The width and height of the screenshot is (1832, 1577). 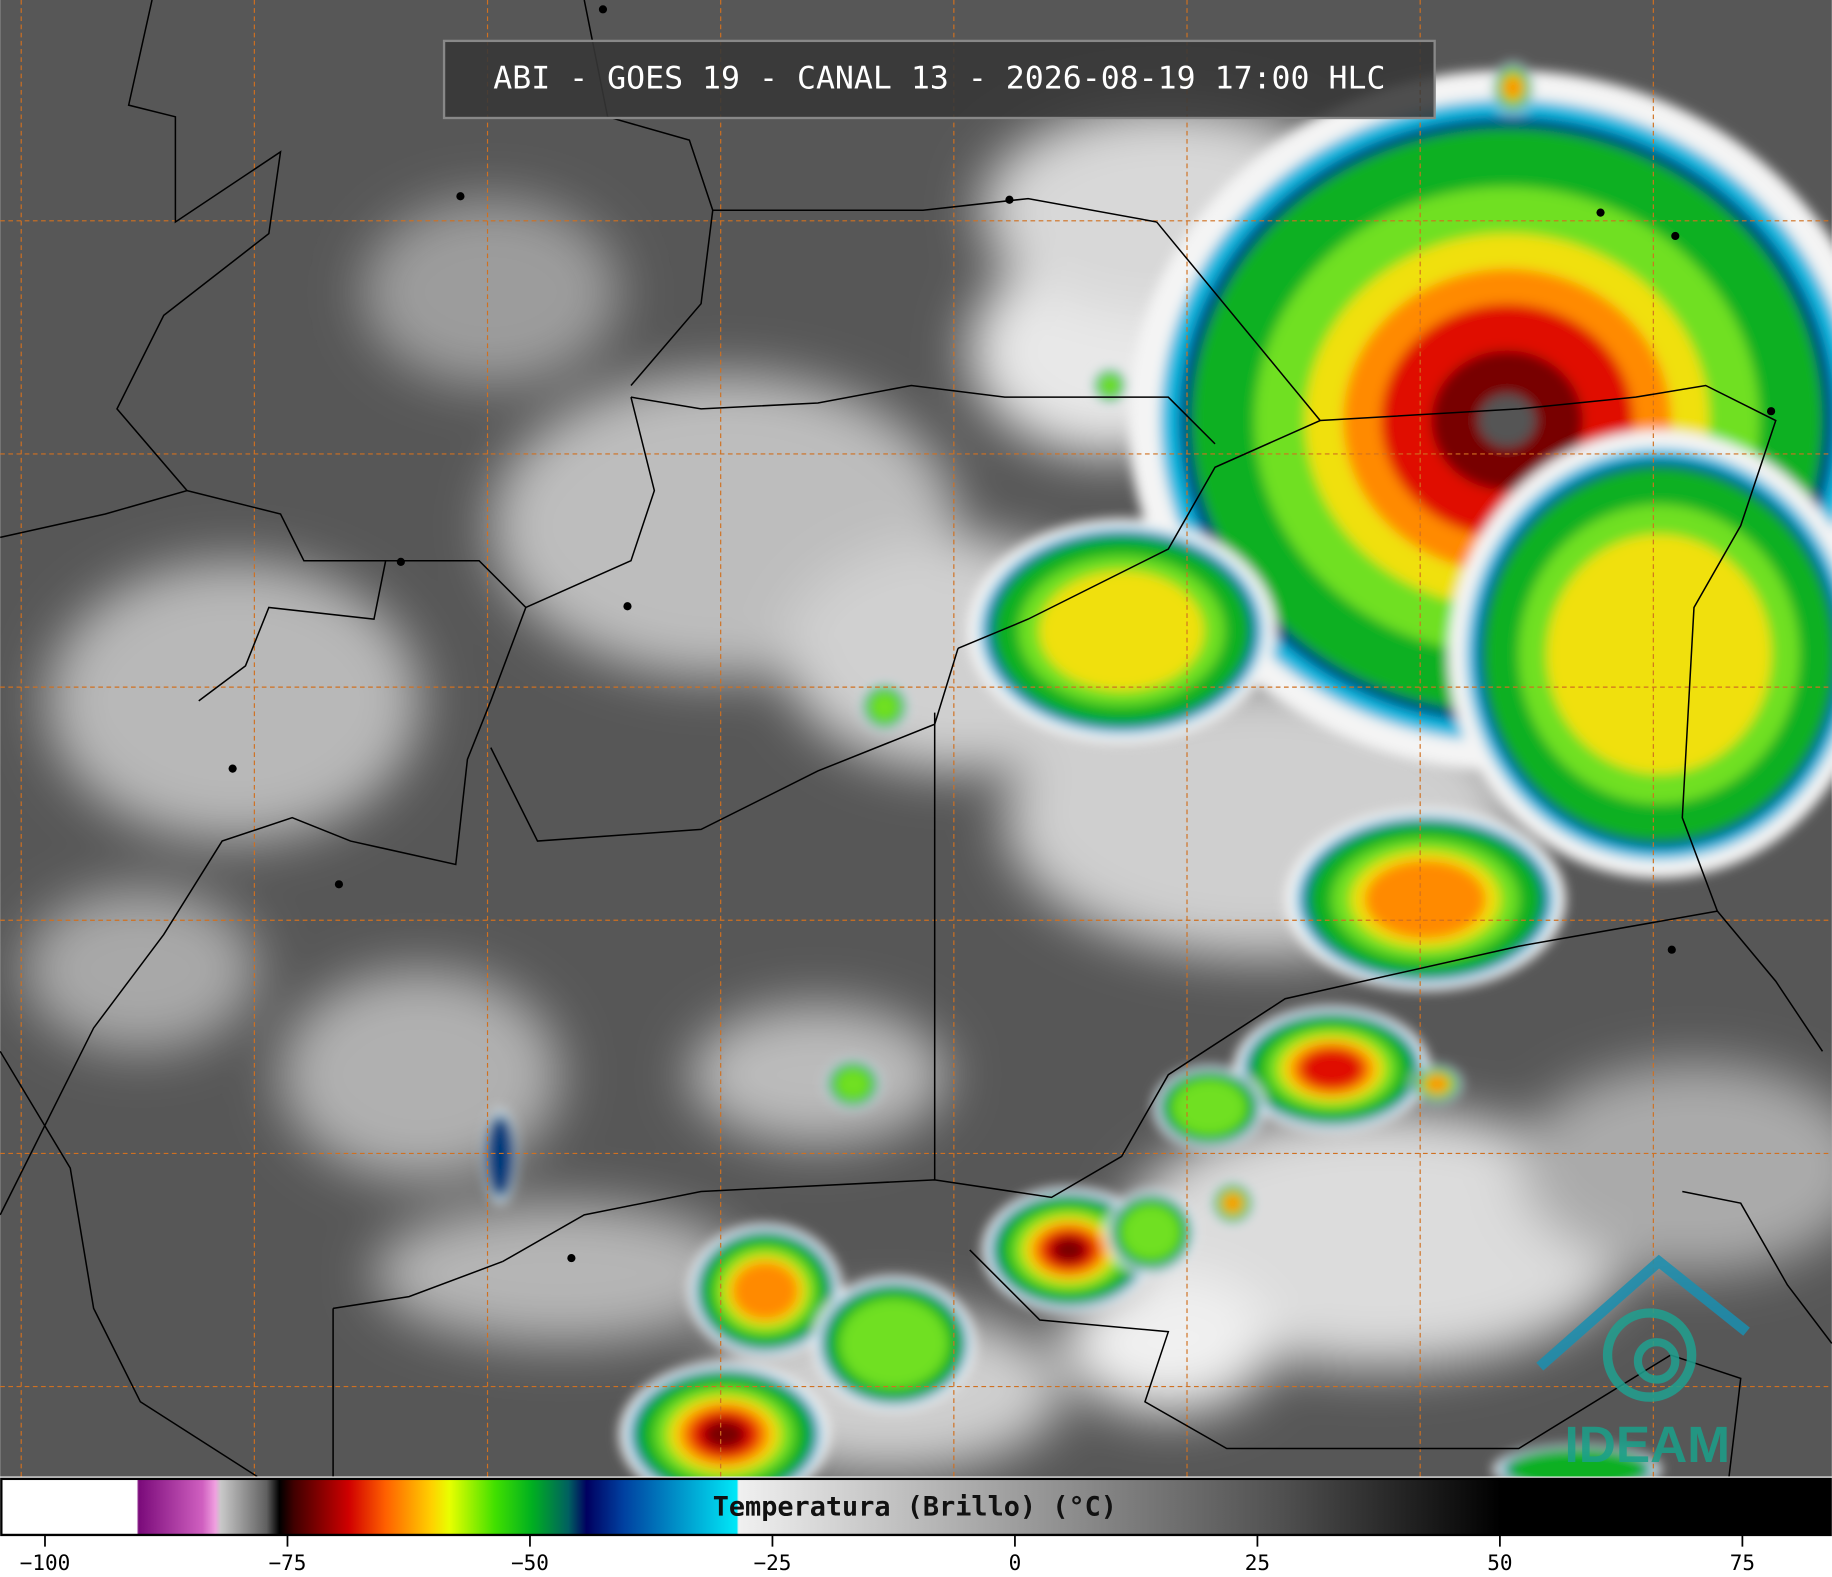 I want to click on logo-roof, so click(x=1643, y=1312).